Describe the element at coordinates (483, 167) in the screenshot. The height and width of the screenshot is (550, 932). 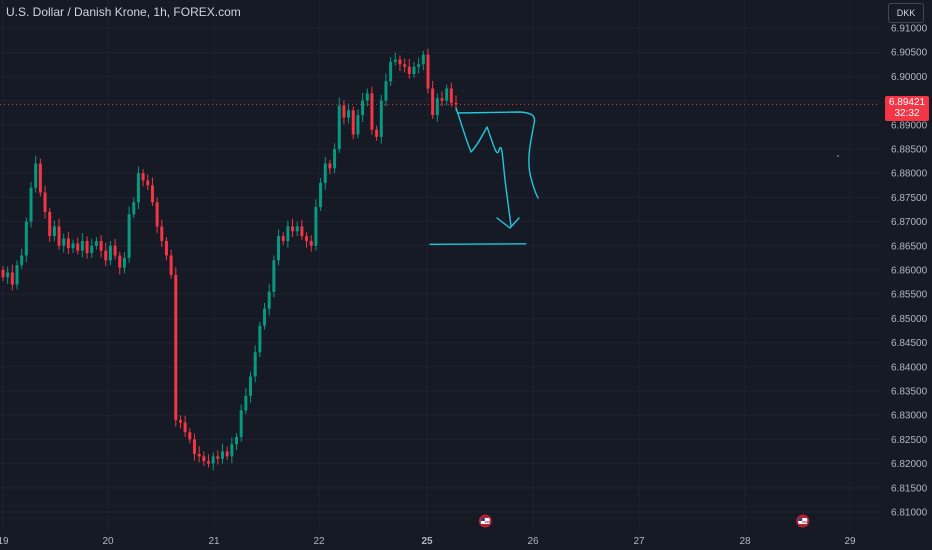
I see `drawing-zigzag` at that location.